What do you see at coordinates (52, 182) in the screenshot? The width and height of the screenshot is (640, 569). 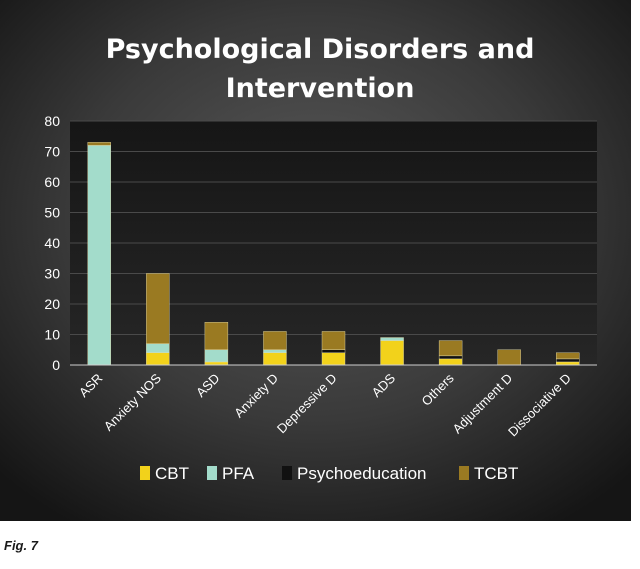 I see `y-tick-label-60: 60` at bounding box center [52, 182].